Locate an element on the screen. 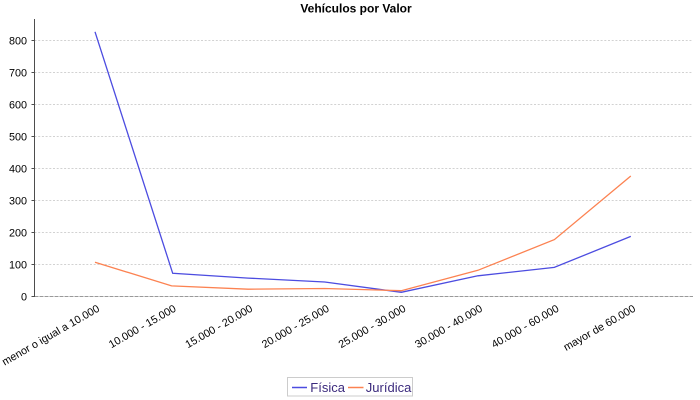 The image size is (700, 400). svg-text: Vehículos por Valor is located at coordinates (356, 8).